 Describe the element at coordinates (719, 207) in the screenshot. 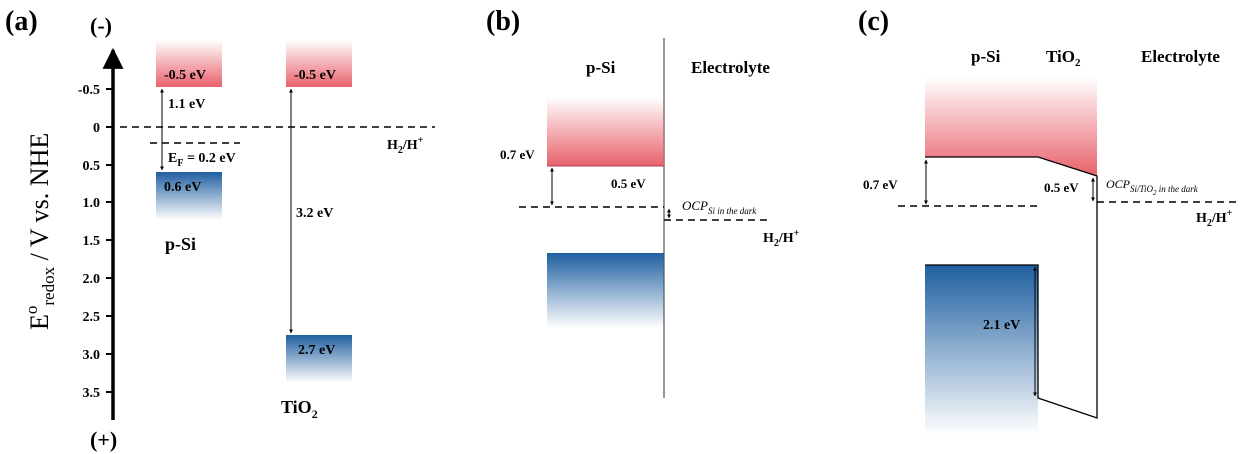

I see `ocp-label-b: OCPSi in the dark` at that location.